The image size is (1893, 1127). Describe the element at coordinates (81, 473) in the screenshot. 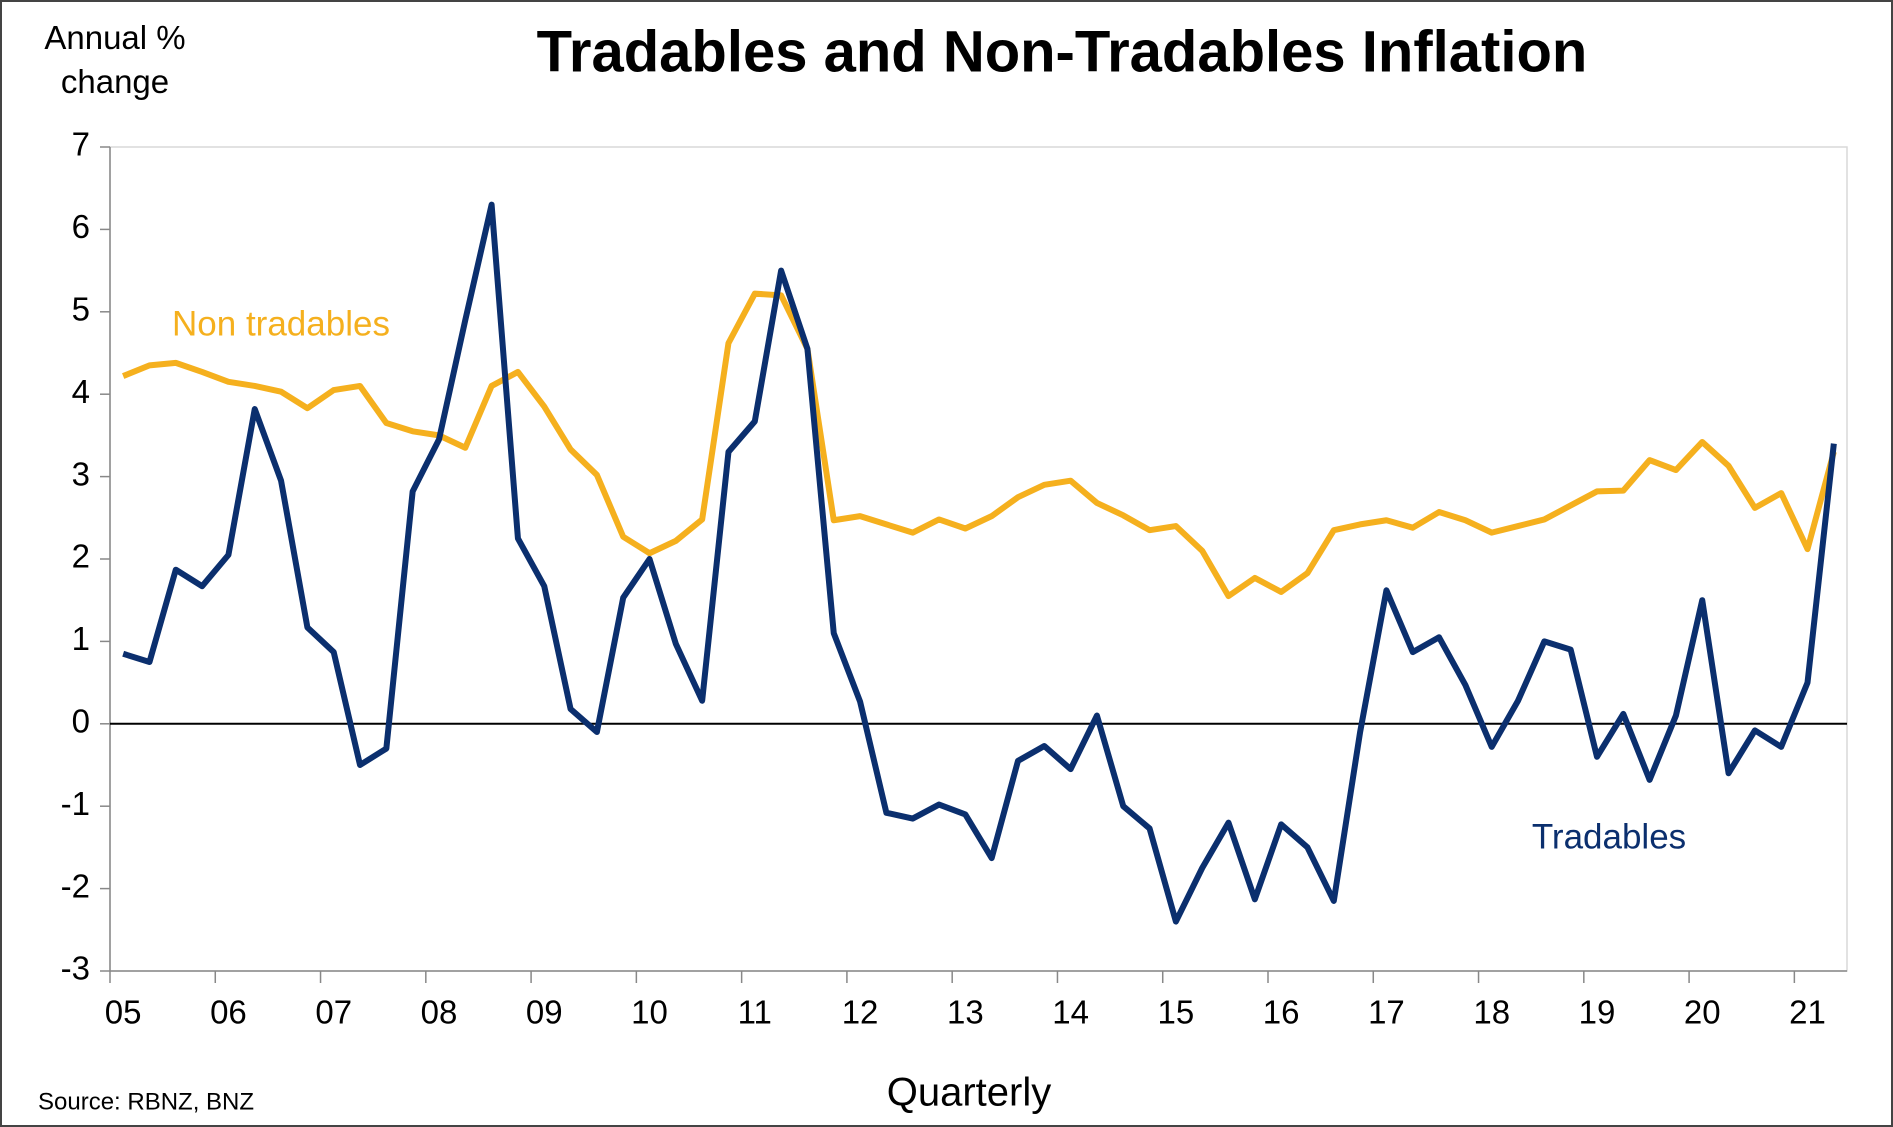

I see `y-tick-label: 3` at that location.